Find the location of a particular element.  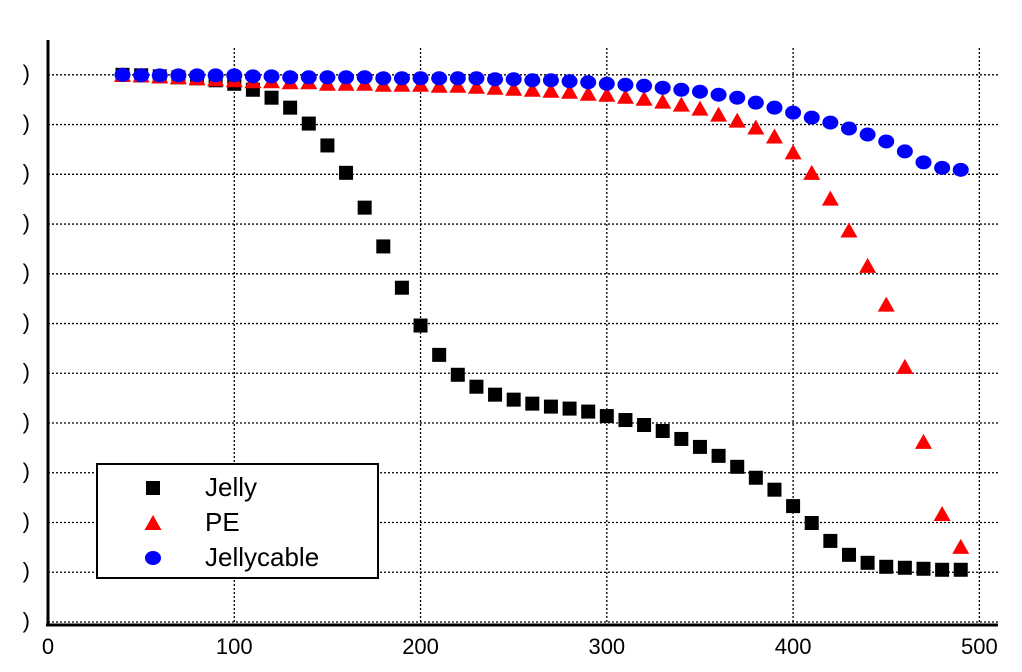

series is located at coordinates (541, 122).